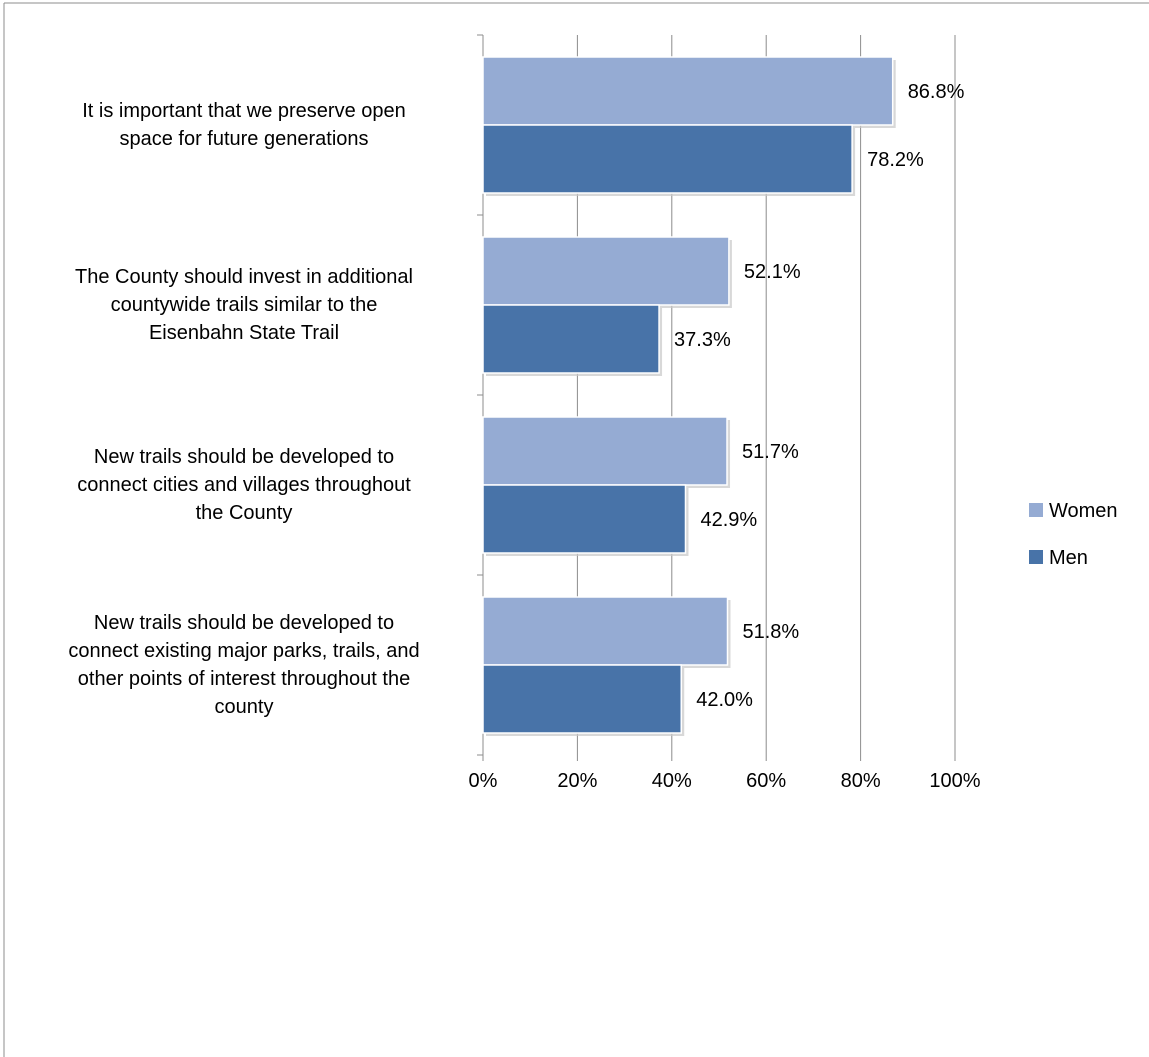  What do you see at coordinates (724, 700) in the screenshot?
I see `data-label: 42.0%` at bounding box center [724, 700].